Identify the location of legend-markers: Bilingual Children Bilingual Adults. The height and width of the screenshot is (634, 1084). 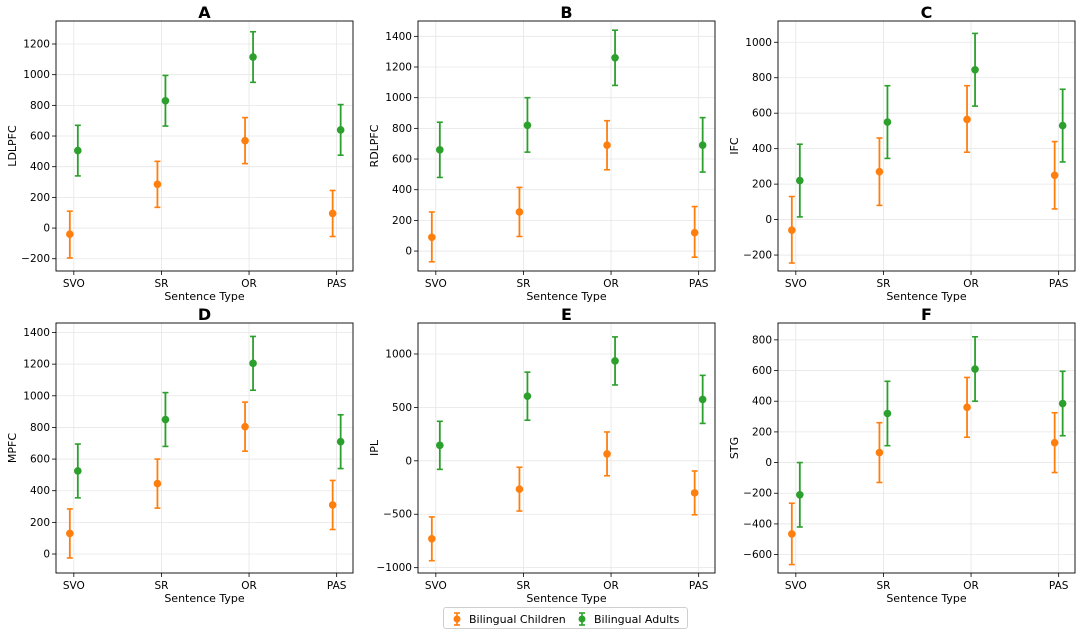
(566, 619).